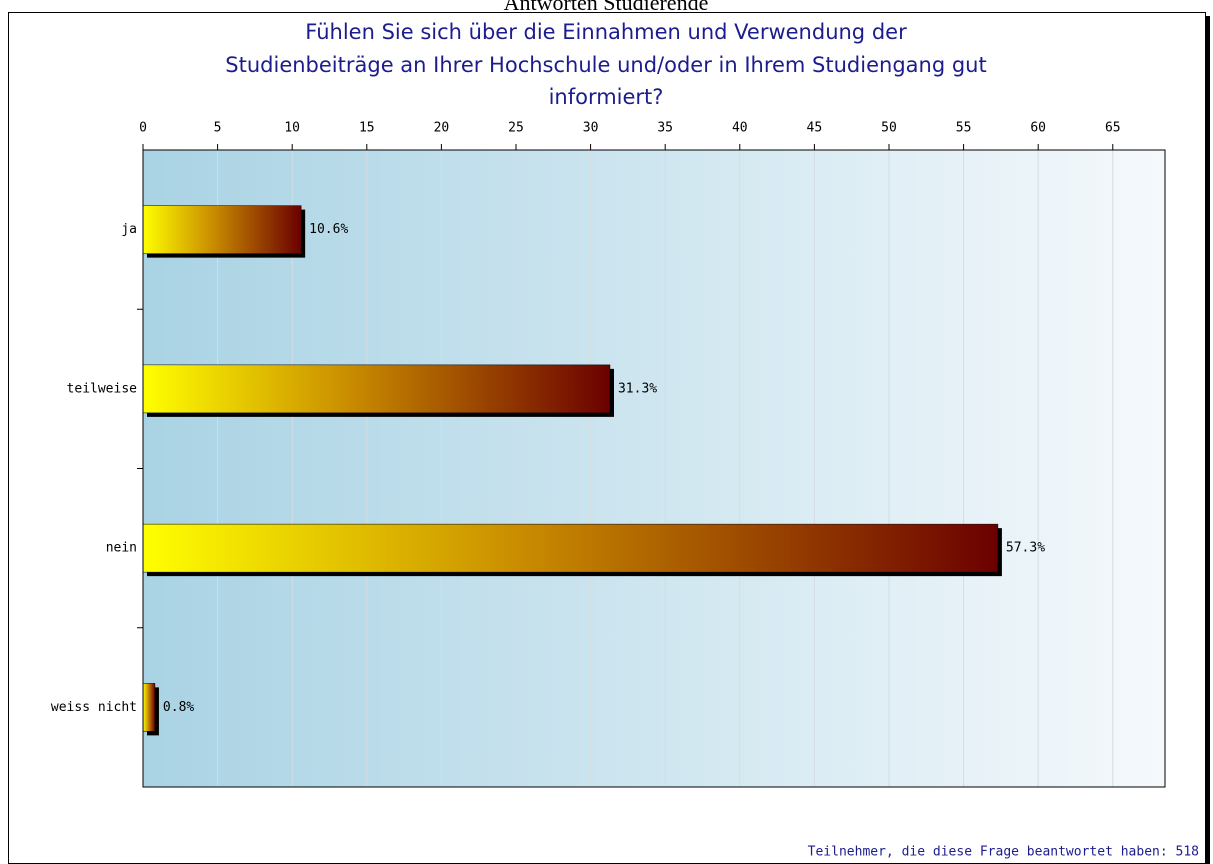  Describe the element at coordinates (1038, 128) in the screenshot. I see `x-tick-label: 60` at that location.